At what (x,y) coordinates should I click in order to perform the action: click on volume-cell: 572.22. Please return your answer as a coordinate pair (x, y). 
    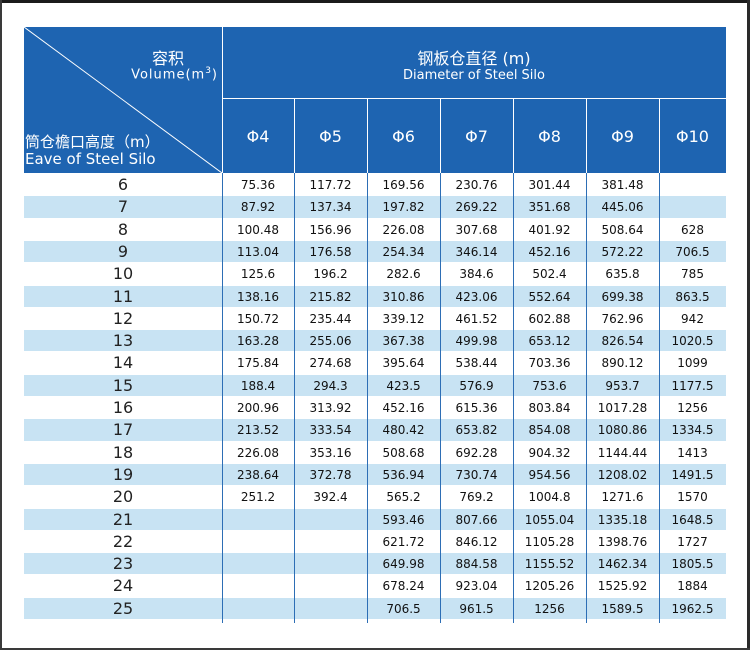
    Looking at the image, I should click on (622, 251).